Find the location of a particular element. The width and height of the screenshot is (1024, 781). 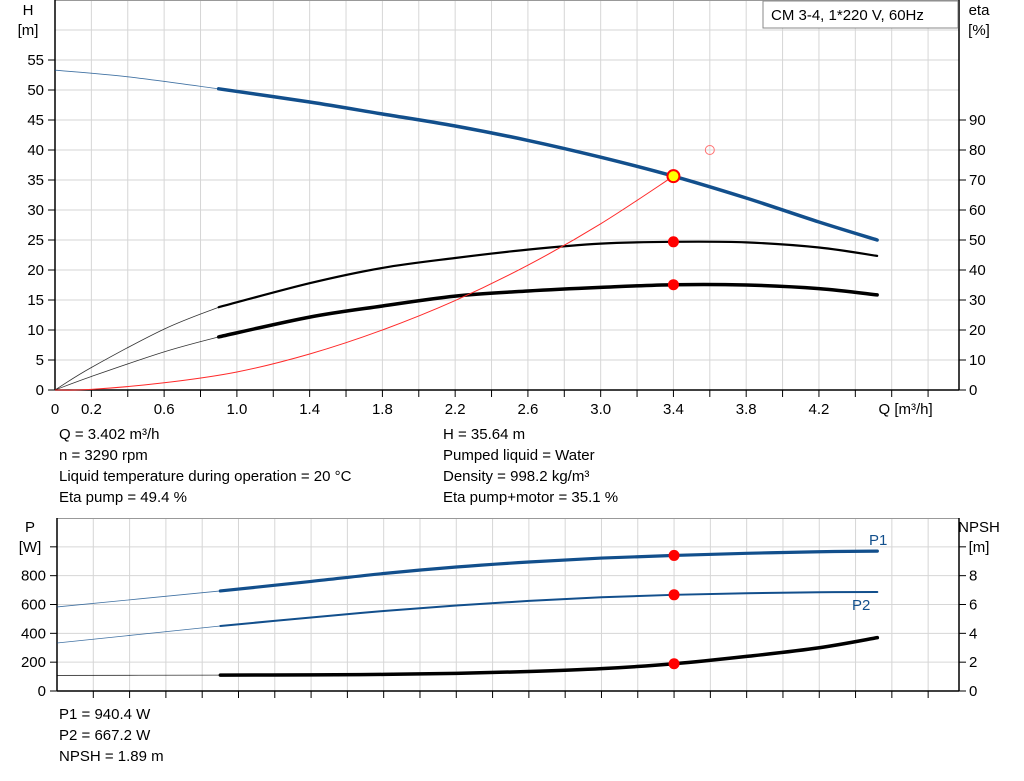

info-eta-pump: Eta pump = 49.4 % is located at coordinates (123, 497).